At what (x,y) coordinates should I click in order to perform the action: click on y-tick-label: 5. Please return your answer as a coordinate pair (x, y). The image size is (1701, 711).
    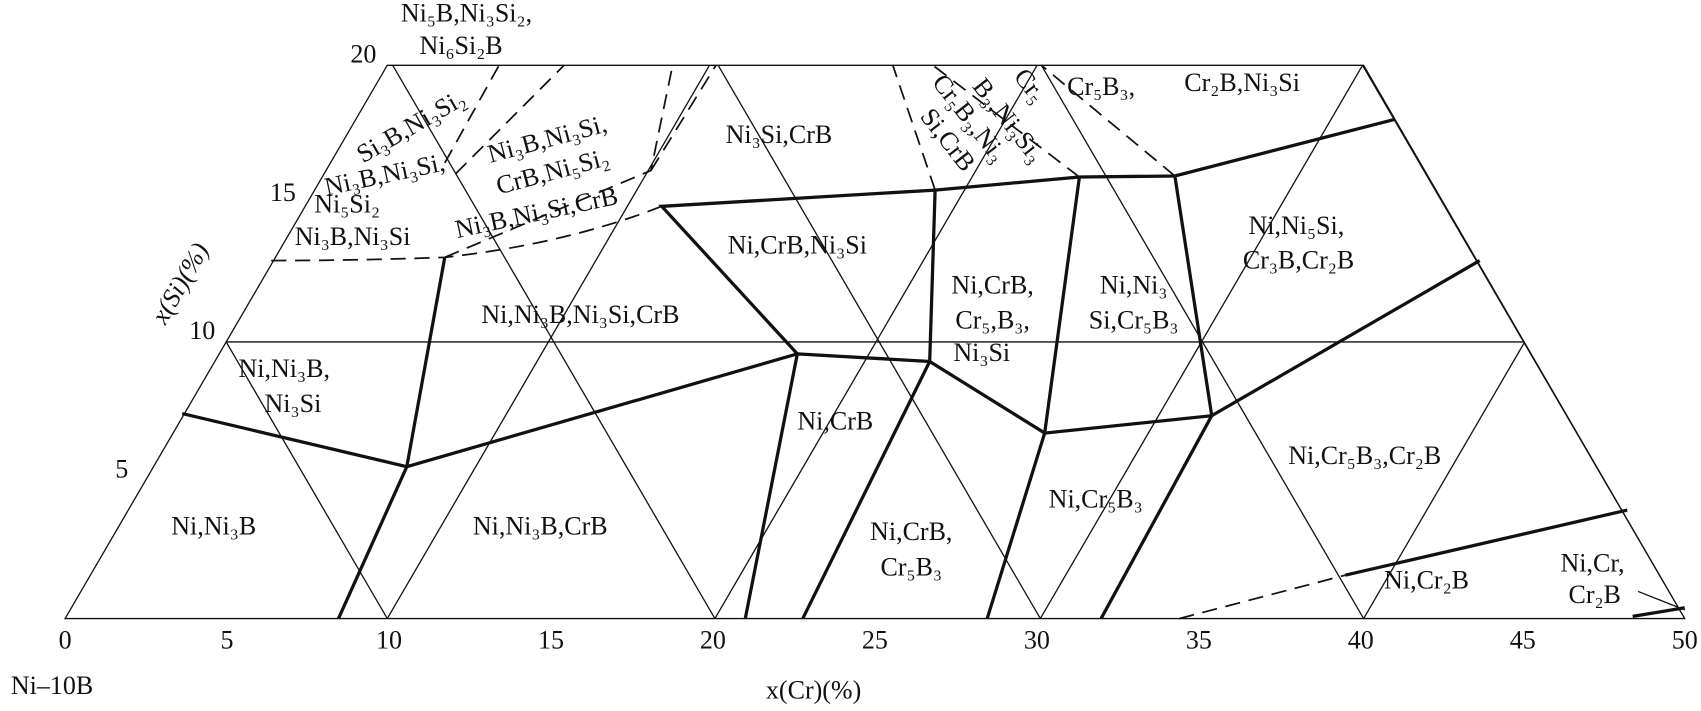
    Looking at the image, I should click on (121, 469).